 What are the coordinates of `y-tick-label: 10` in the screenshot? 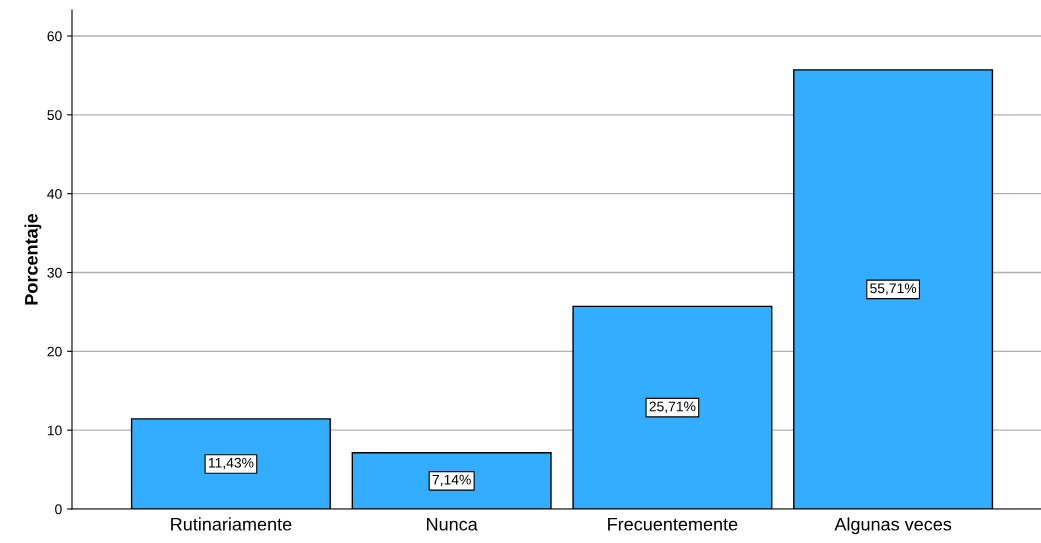 It's located at (54, 430).